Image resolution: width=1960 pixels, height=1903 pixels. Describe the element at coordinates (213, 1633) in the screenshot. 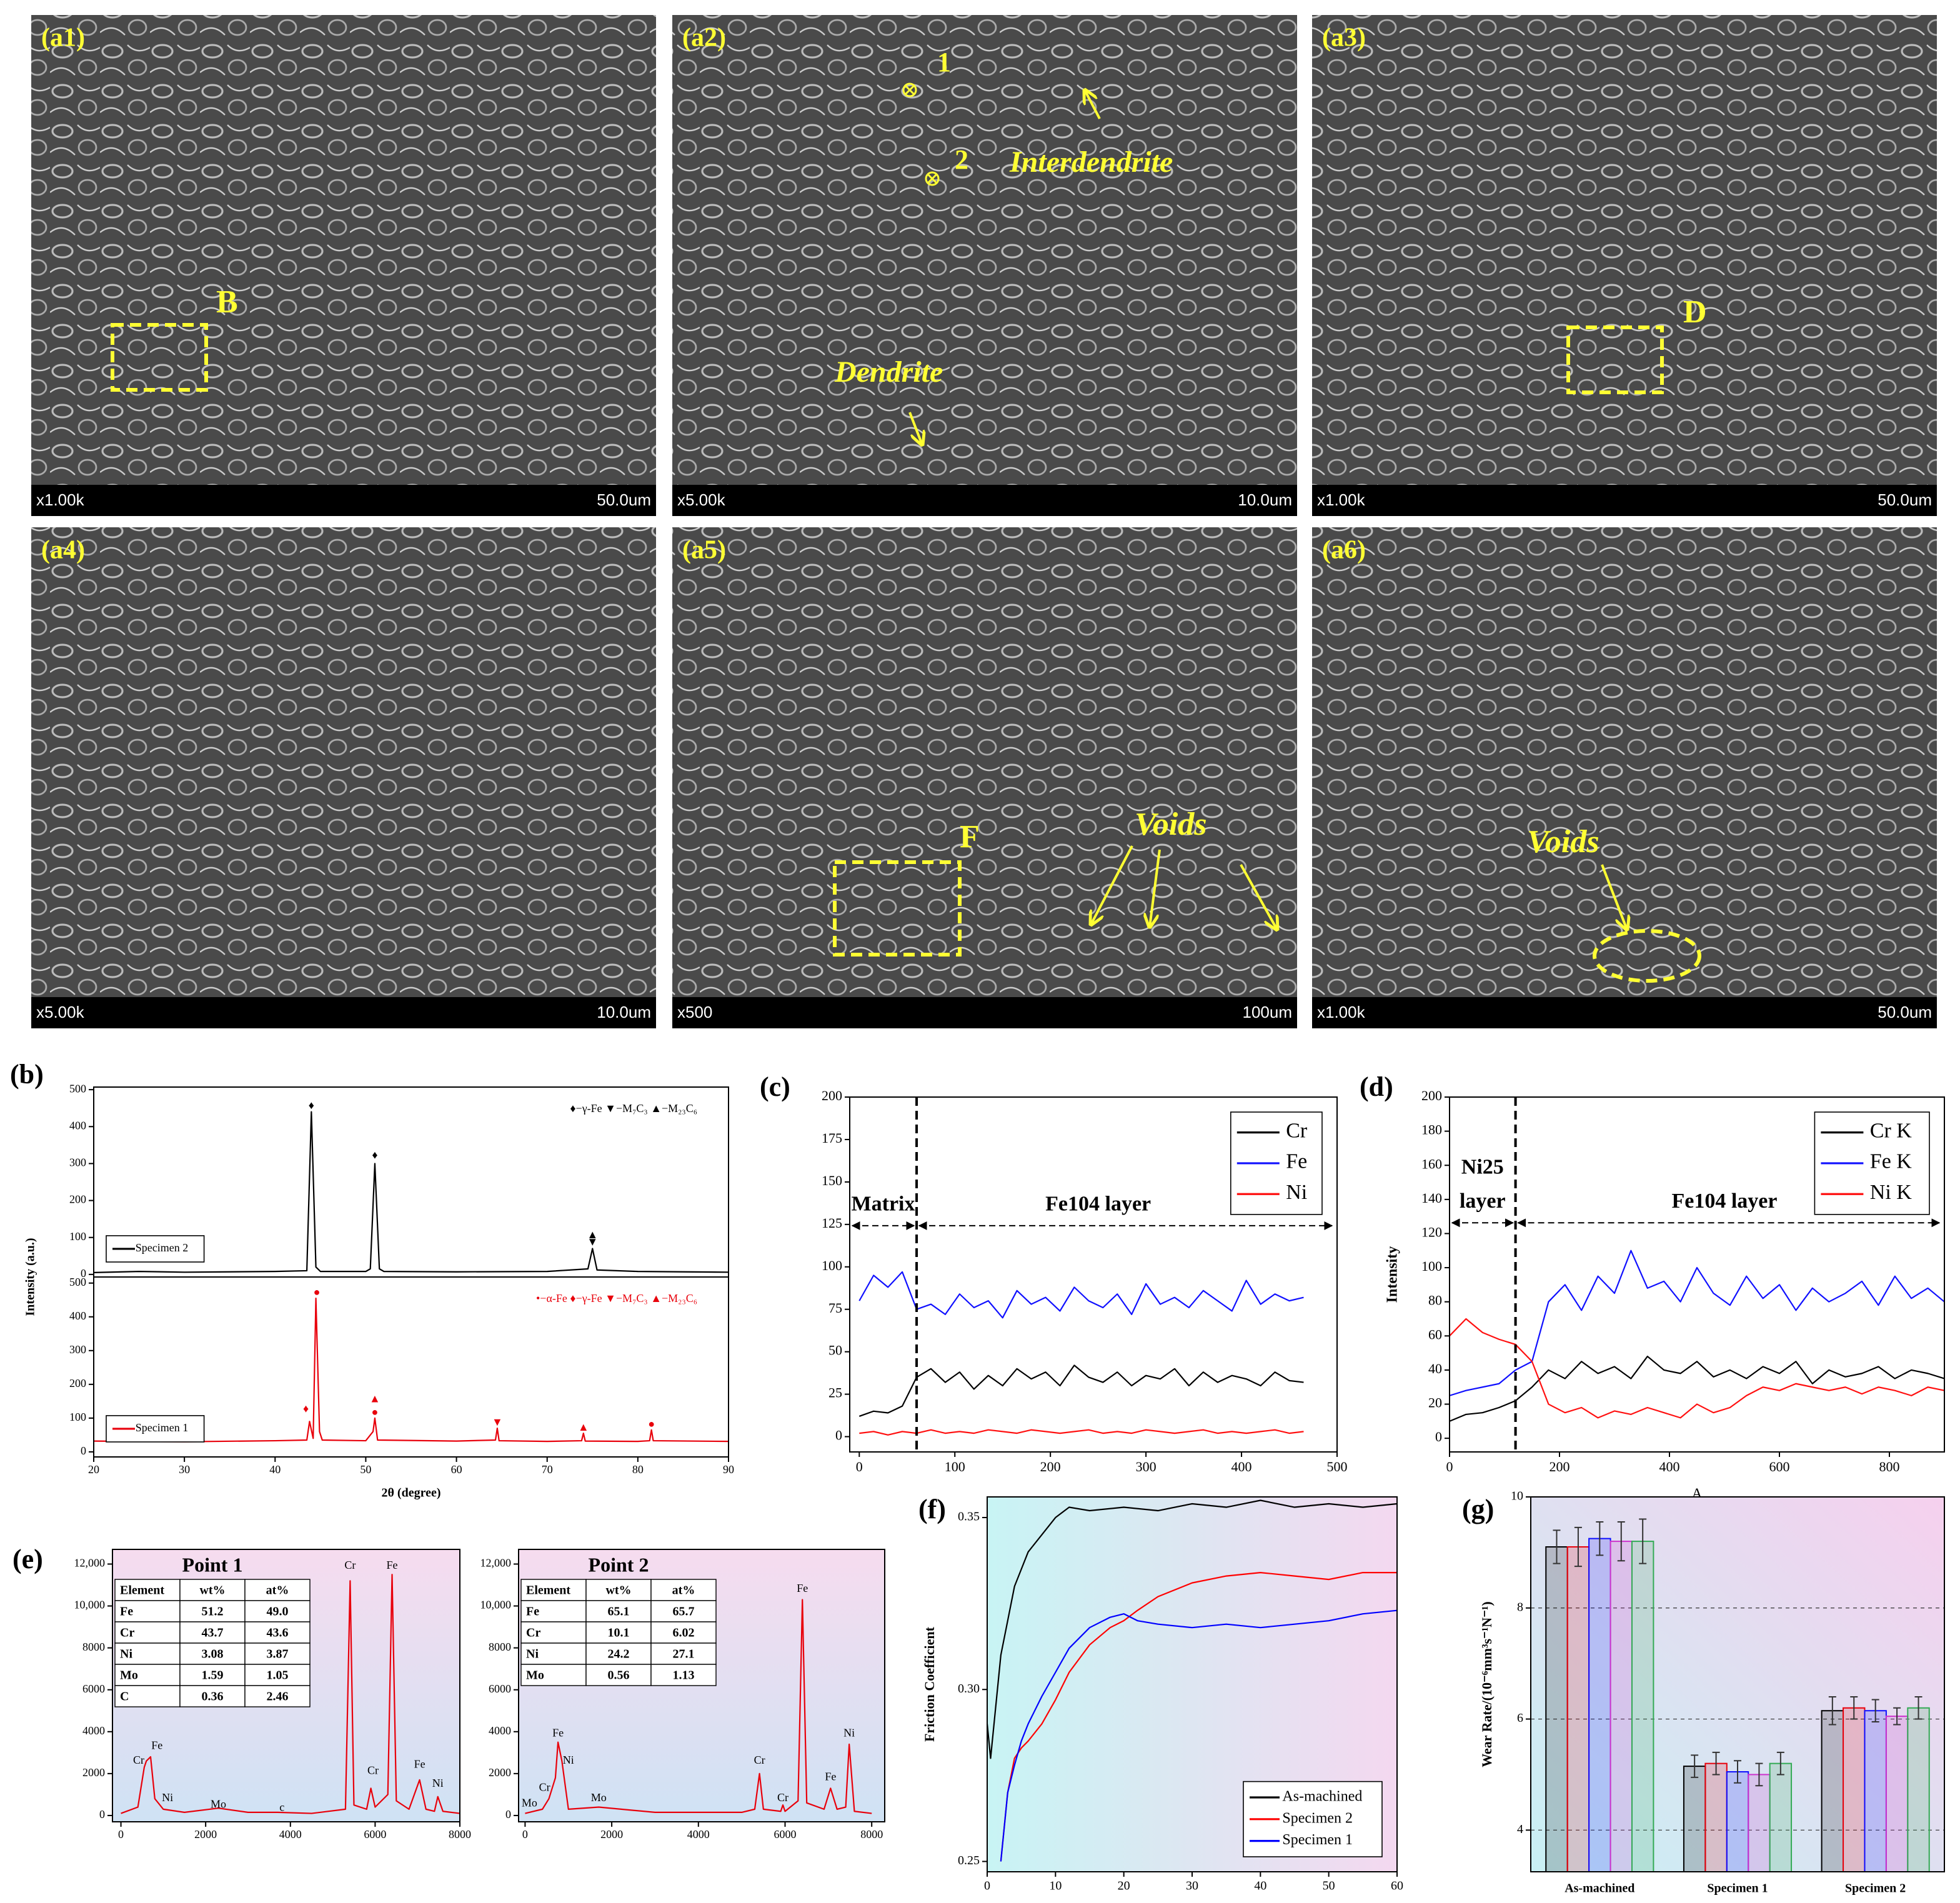

I see `table-text: 43.7` at that location.